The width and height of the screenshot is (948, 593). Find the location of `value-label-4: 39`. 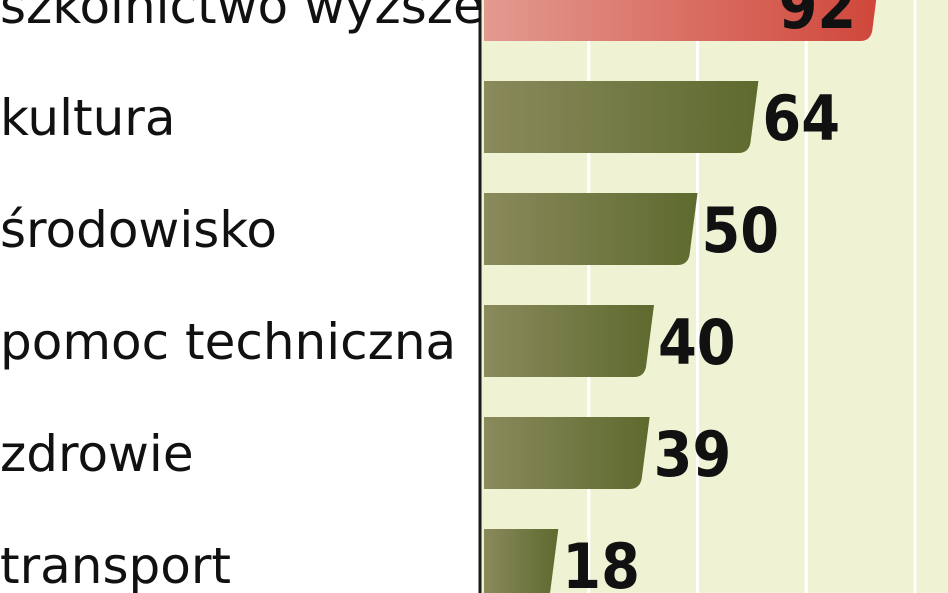

value-label-4: 39 is located at coordinates (693, 454).